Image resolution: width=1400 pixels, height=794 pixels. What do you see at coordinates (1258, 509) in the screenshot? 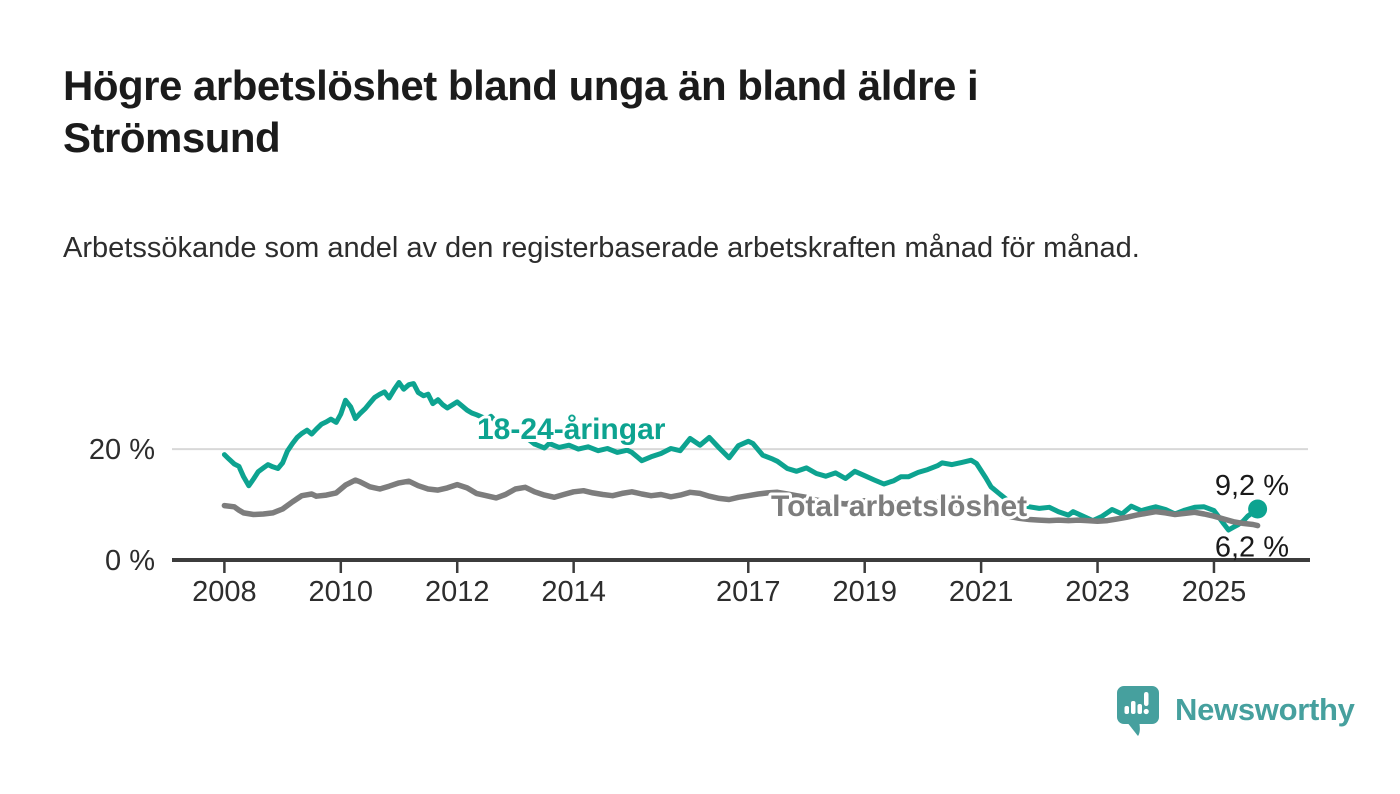
I see `series-end-dot` at bounding box center [1258, 509].